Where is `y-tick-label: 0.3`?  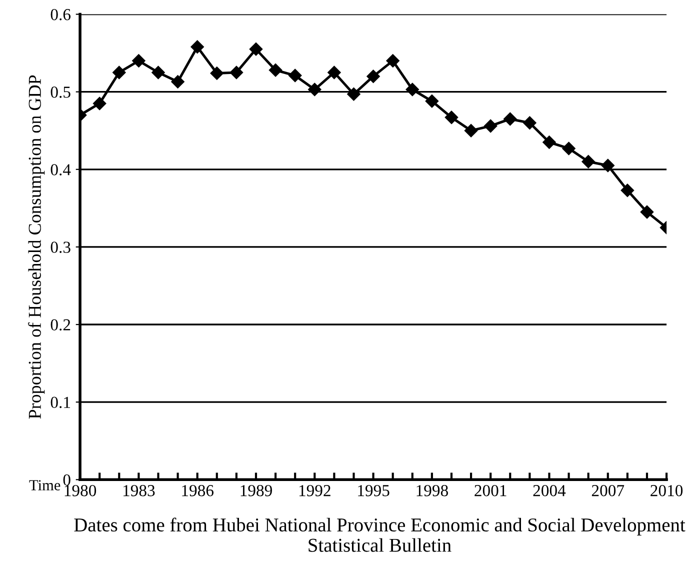 y-tick-label: 0.3 is located at coordinates (60, 247).